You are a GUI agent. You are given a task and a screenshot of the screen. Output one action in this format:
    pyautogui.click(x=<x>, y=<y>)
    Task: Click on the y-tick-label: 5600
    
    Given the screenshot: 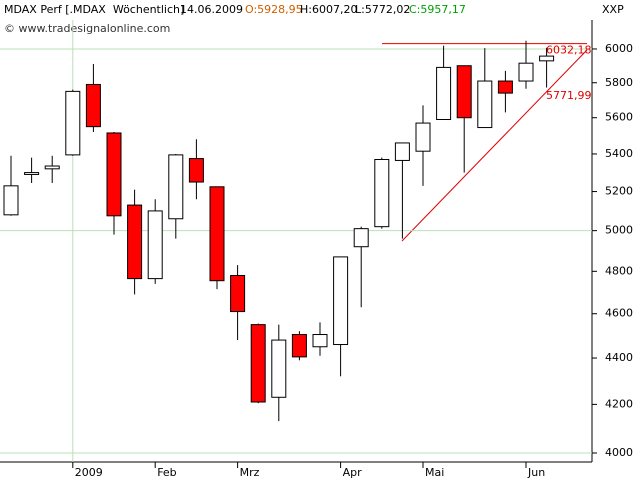 What is the action you would take?
    pyautogui.click(x=619, y=117)
    